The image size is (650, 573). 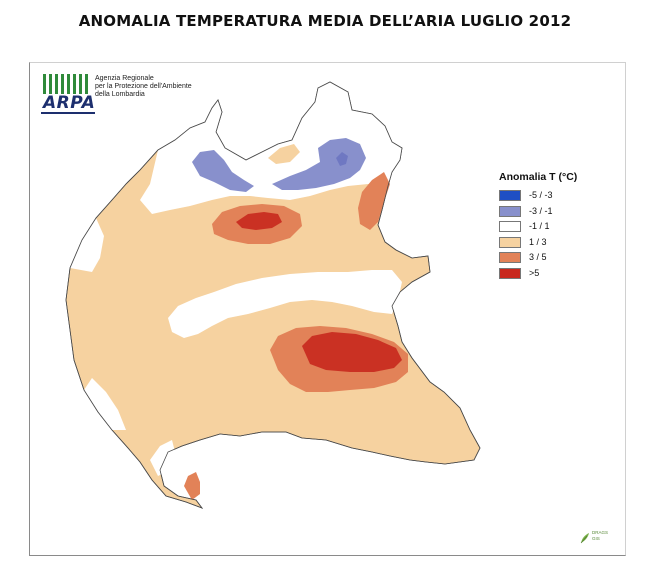 What do you see at coordinates (554, 275) in the screenshot?
I see `legend-item: >5` at bounding box center [554, 275].